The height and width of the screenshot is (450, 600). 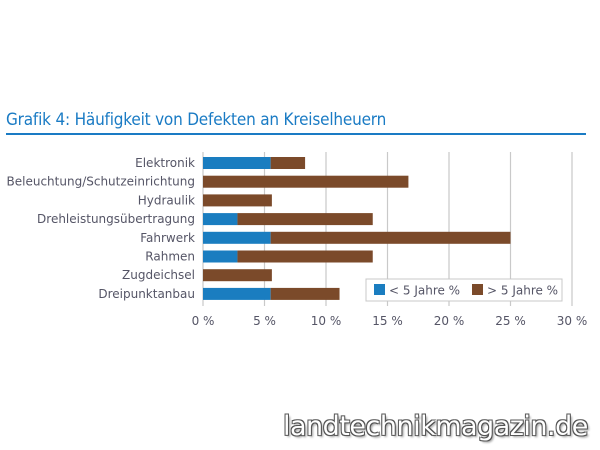 What do you see at coordinates (116, 219) in the screenshot?
I see `category-label: Drehleistungsübertragung` at bounding box center [116, 219].